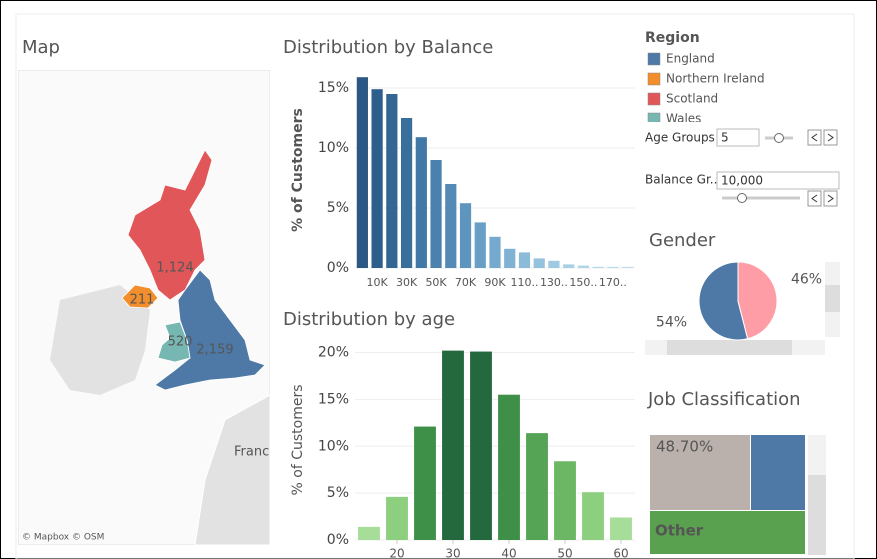  I want to click on legend-label: England, so click(690, 59).